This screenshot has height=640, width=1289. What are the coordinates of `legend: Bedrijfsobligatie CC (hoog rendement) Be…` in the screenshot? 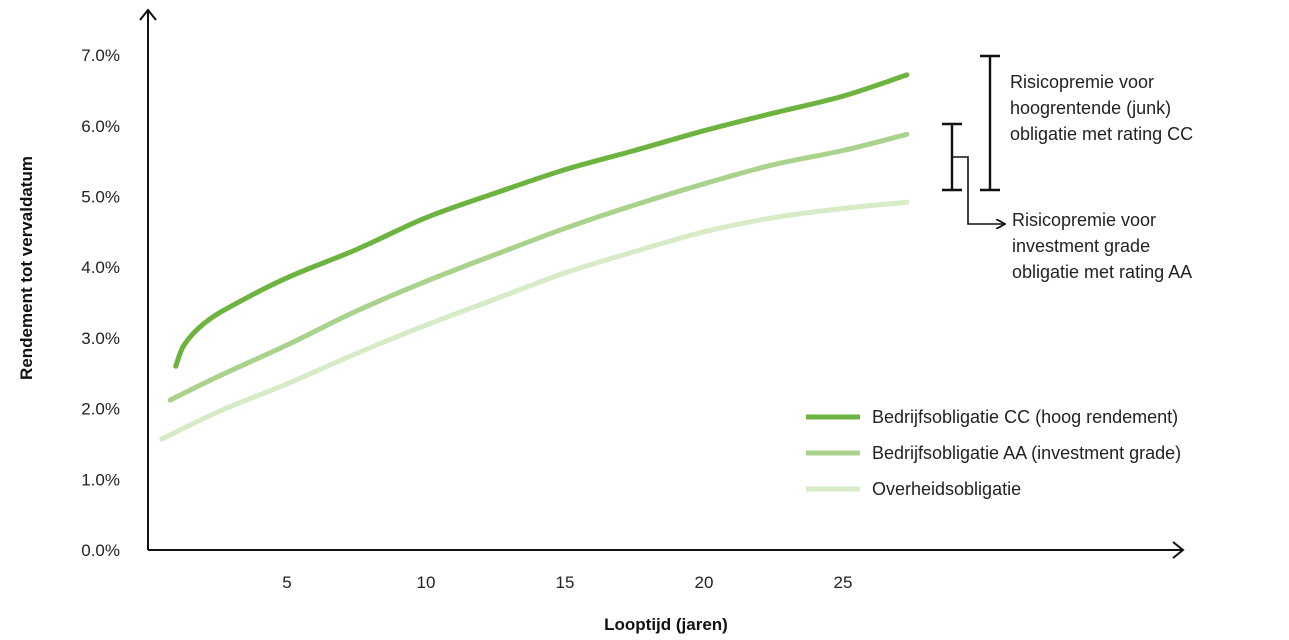 It's located at (993, 453).